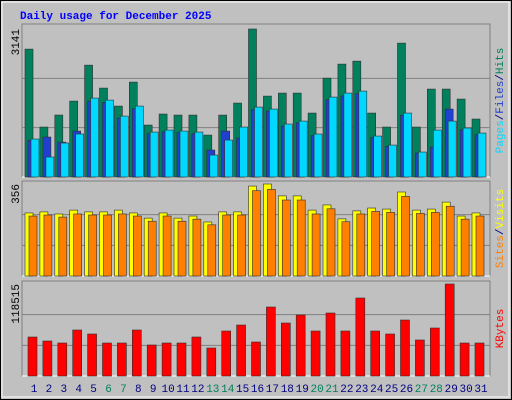 Image resolution: width=512 pixels, height=400 pixels. Describe the element at coordinates (377, 390) in the screenshot. I see `x-tick-label: 24` at that location.